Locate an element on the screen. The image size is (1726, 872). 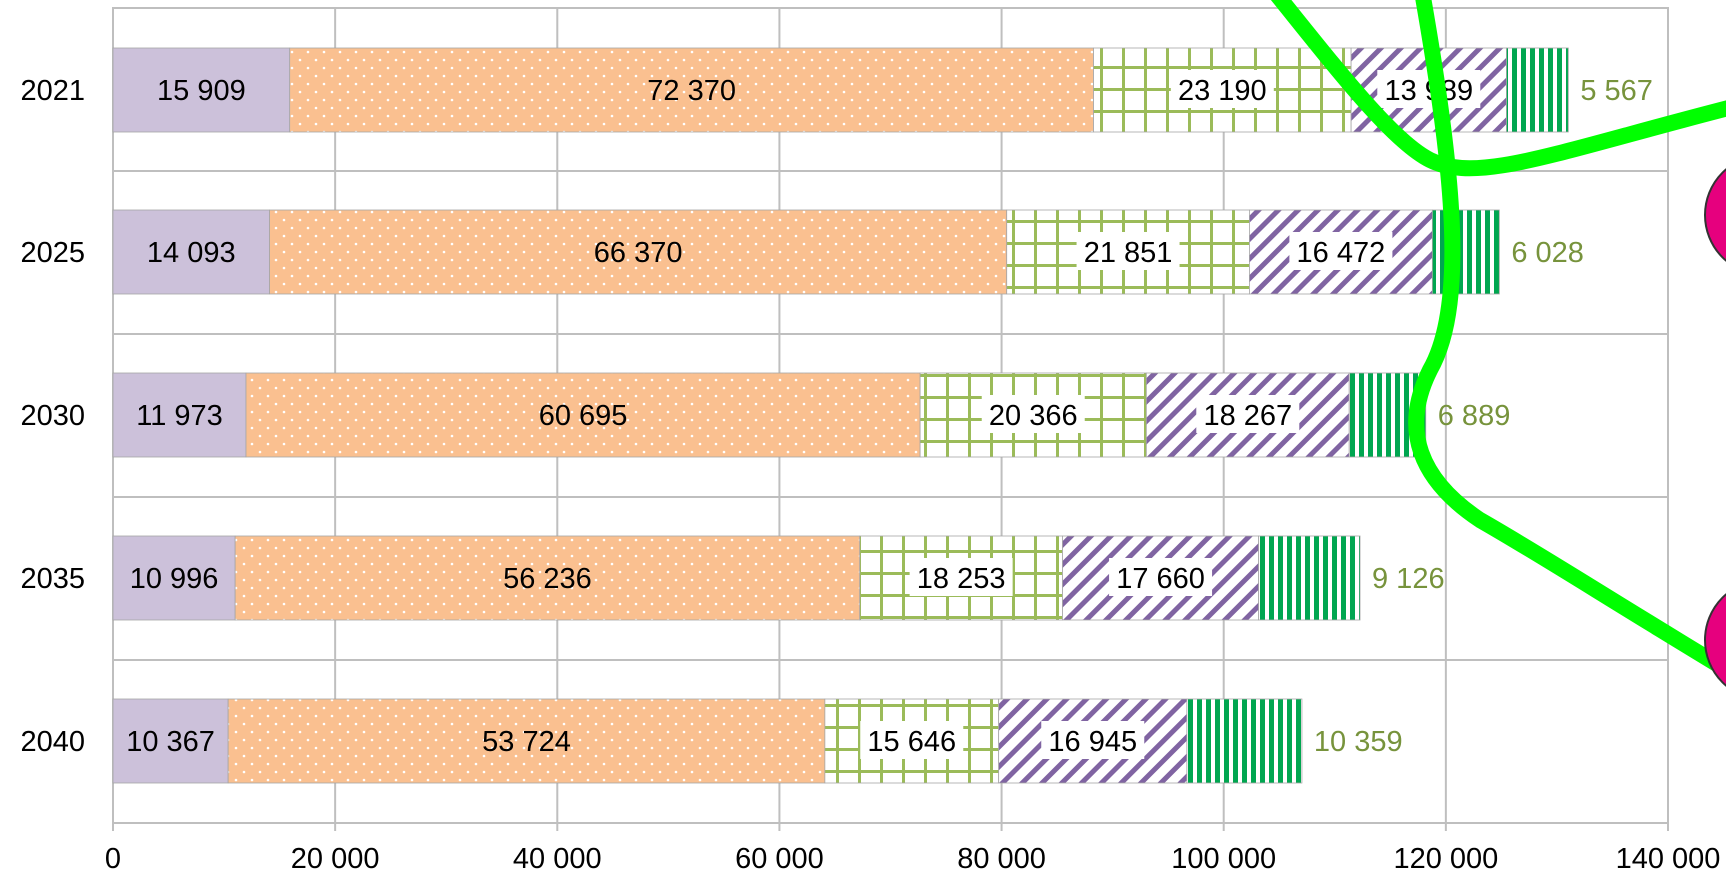
x-tick-label: 140 000 is located at coordinates (1668, 857).